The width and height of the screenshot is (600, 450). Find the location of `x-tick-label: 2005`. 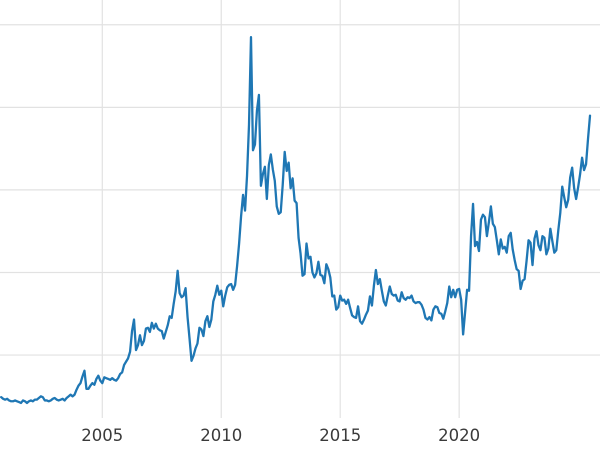

x-tick-label: 2005 is located at coordinates (102, 435).